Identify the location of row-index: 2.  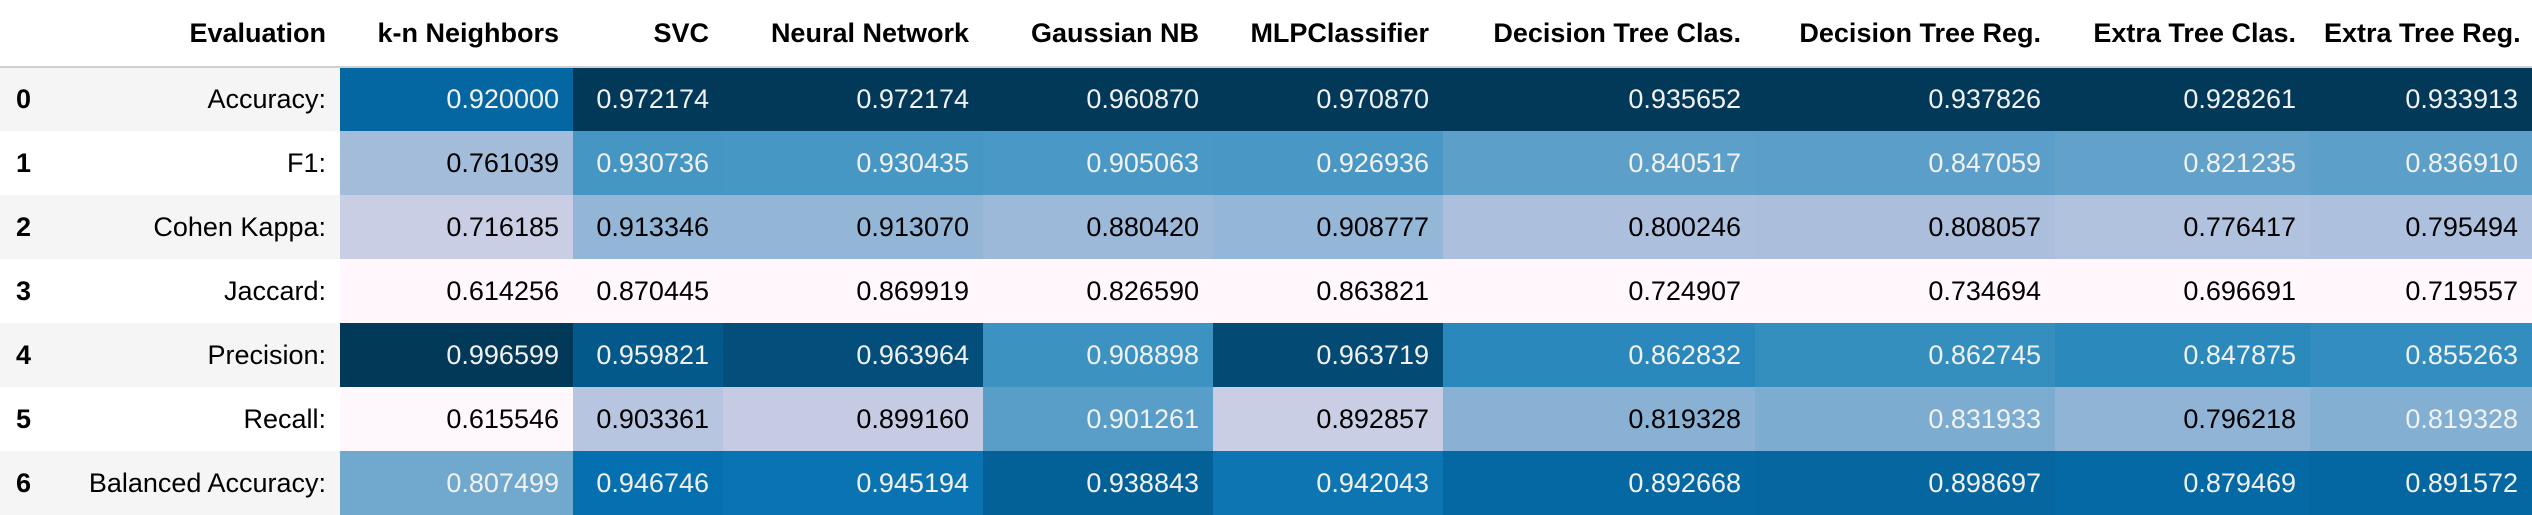
(25, 227).